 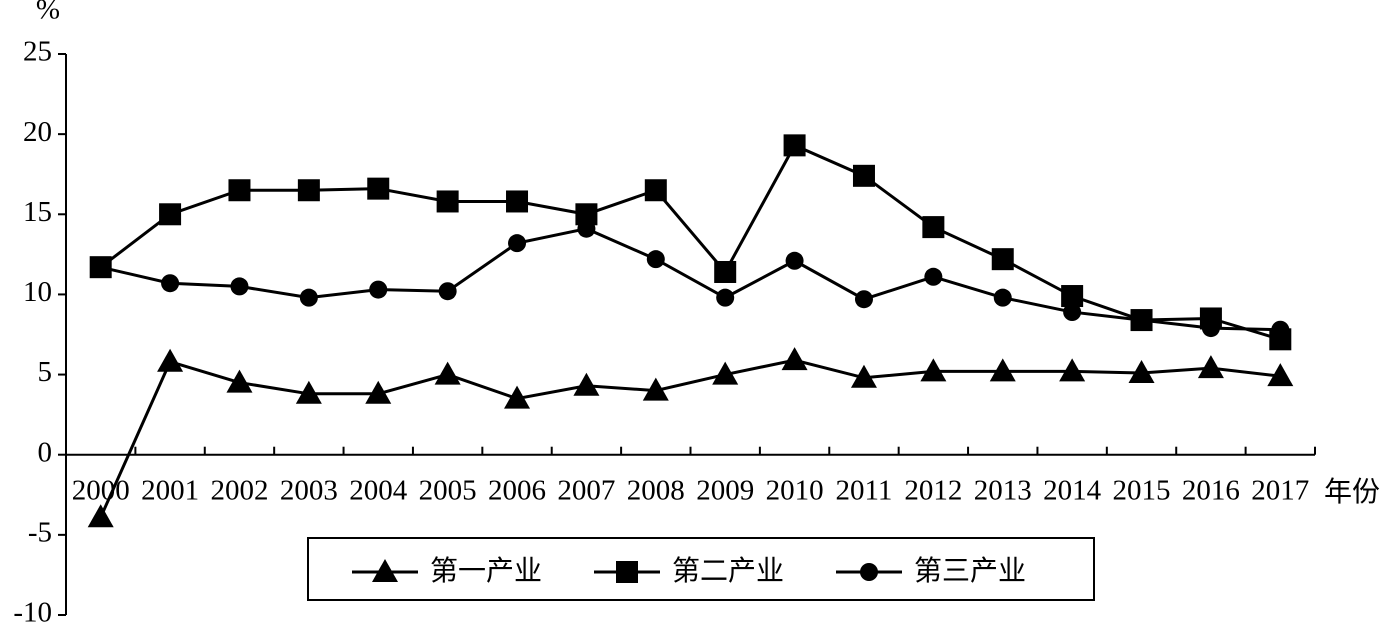 I want to click on y-tick-label: 5, so click(x=45, y=372).